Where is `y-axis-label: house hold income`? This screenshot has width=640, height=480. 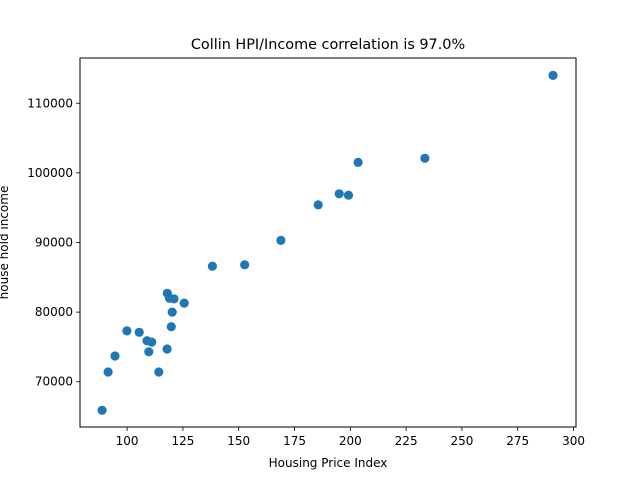 y-axis-label: house hold income is located at coordinates (5, 243).